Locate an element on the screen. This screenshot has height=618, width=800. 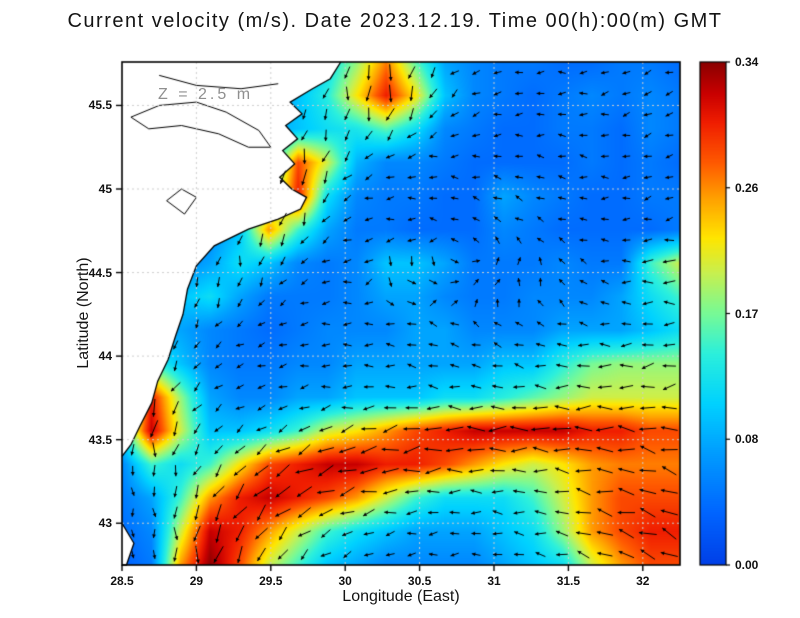
x-axis-label: Longitude (East) is located at coordinates (401, 596).